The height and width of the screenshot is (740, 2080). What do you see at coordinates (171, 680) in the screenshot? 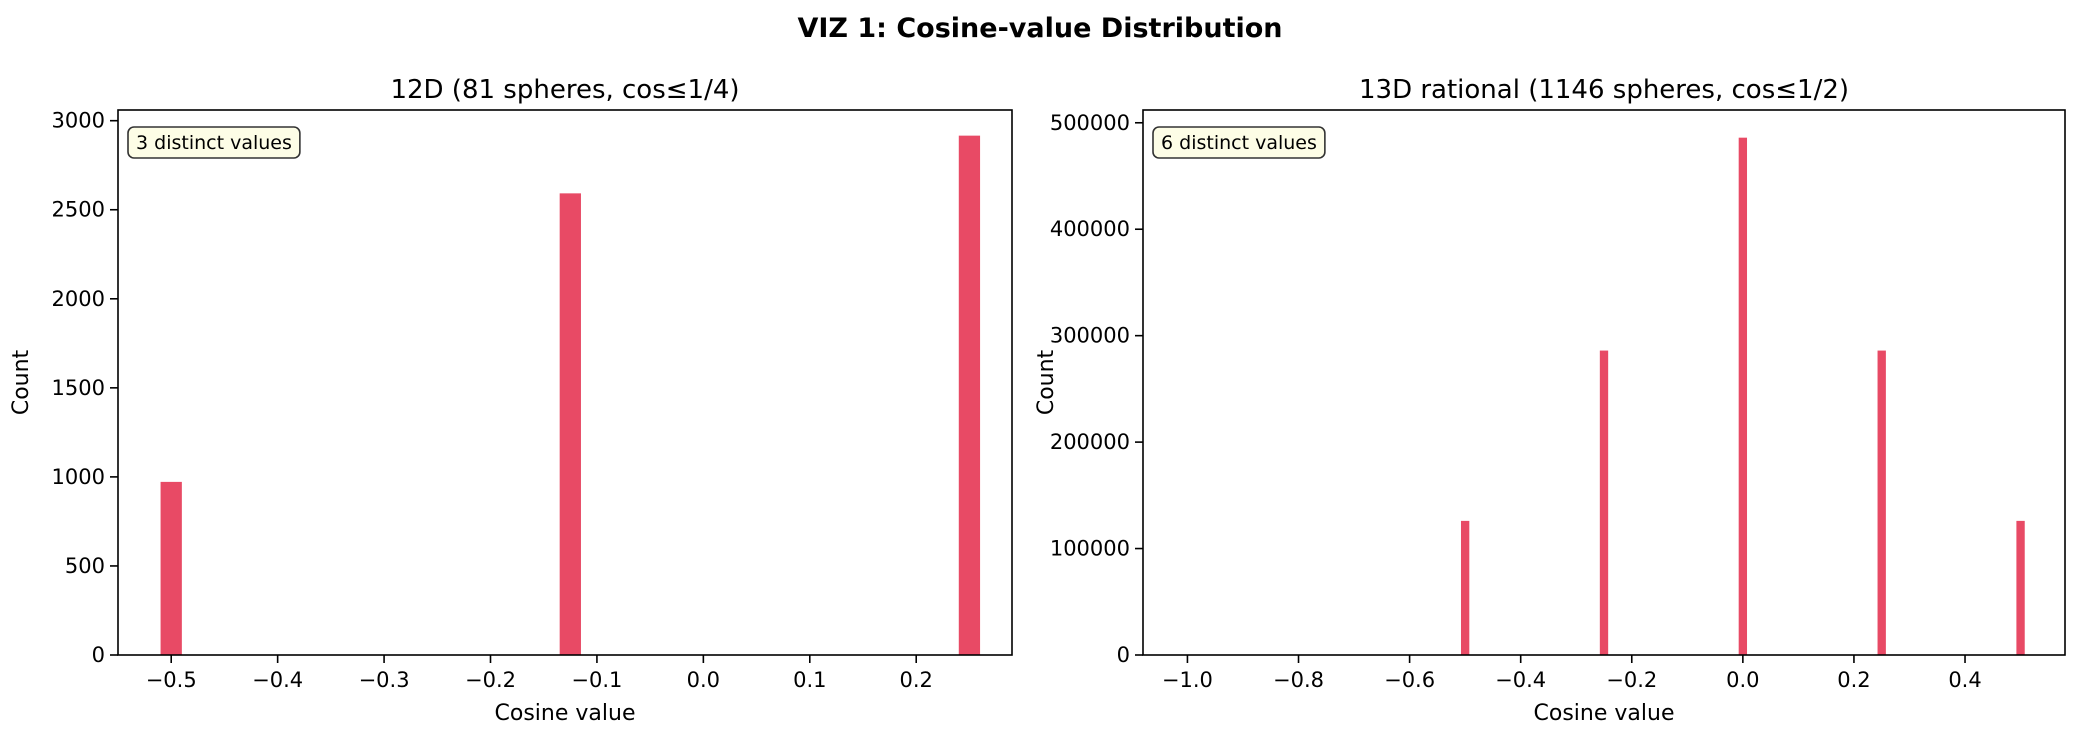
I see `x-tick-label: −0.5` at bounding box center [171, 680].